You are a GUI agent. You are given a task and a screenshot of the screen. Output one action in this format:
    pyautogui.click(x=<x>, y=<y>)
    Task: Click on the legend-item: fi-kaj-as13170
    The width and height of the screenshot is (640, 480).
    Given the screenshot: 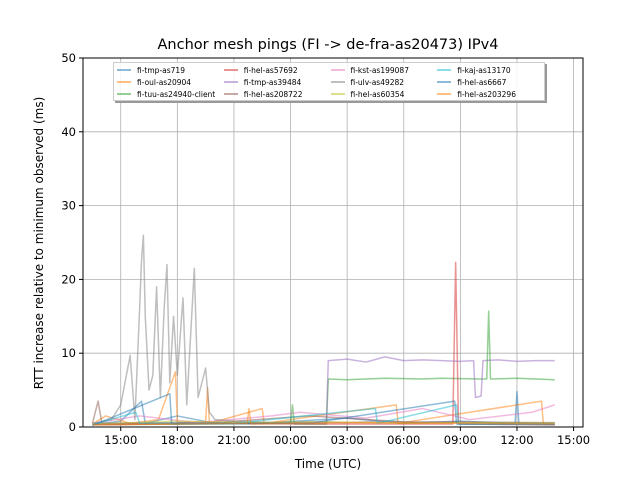 What is the action you would take?
    pyautogui.click(x=490, y=70)
    